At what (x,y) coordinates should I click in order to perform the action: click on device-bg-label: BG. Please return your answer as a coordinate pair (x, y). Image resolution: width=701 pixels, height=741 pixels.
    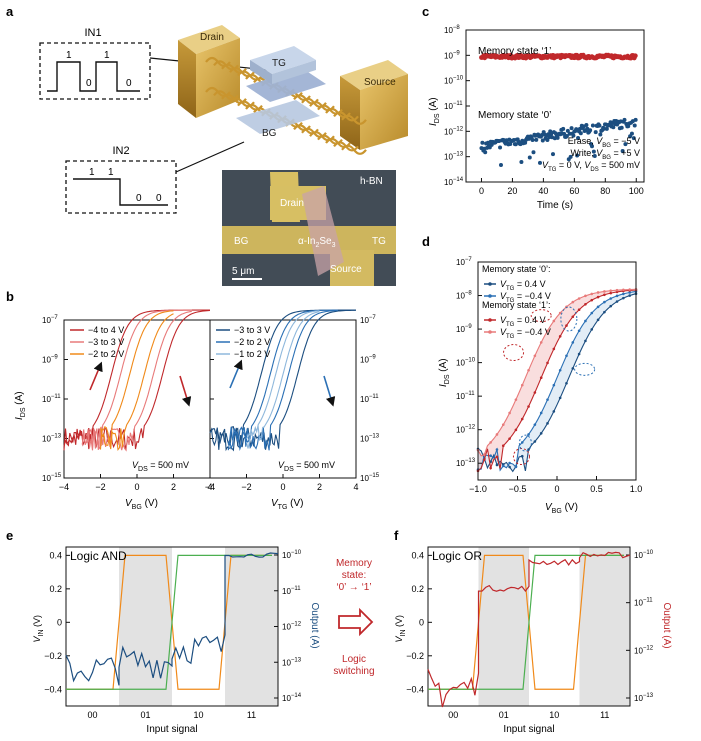
    Looking at the image, I should click on (269, 133).